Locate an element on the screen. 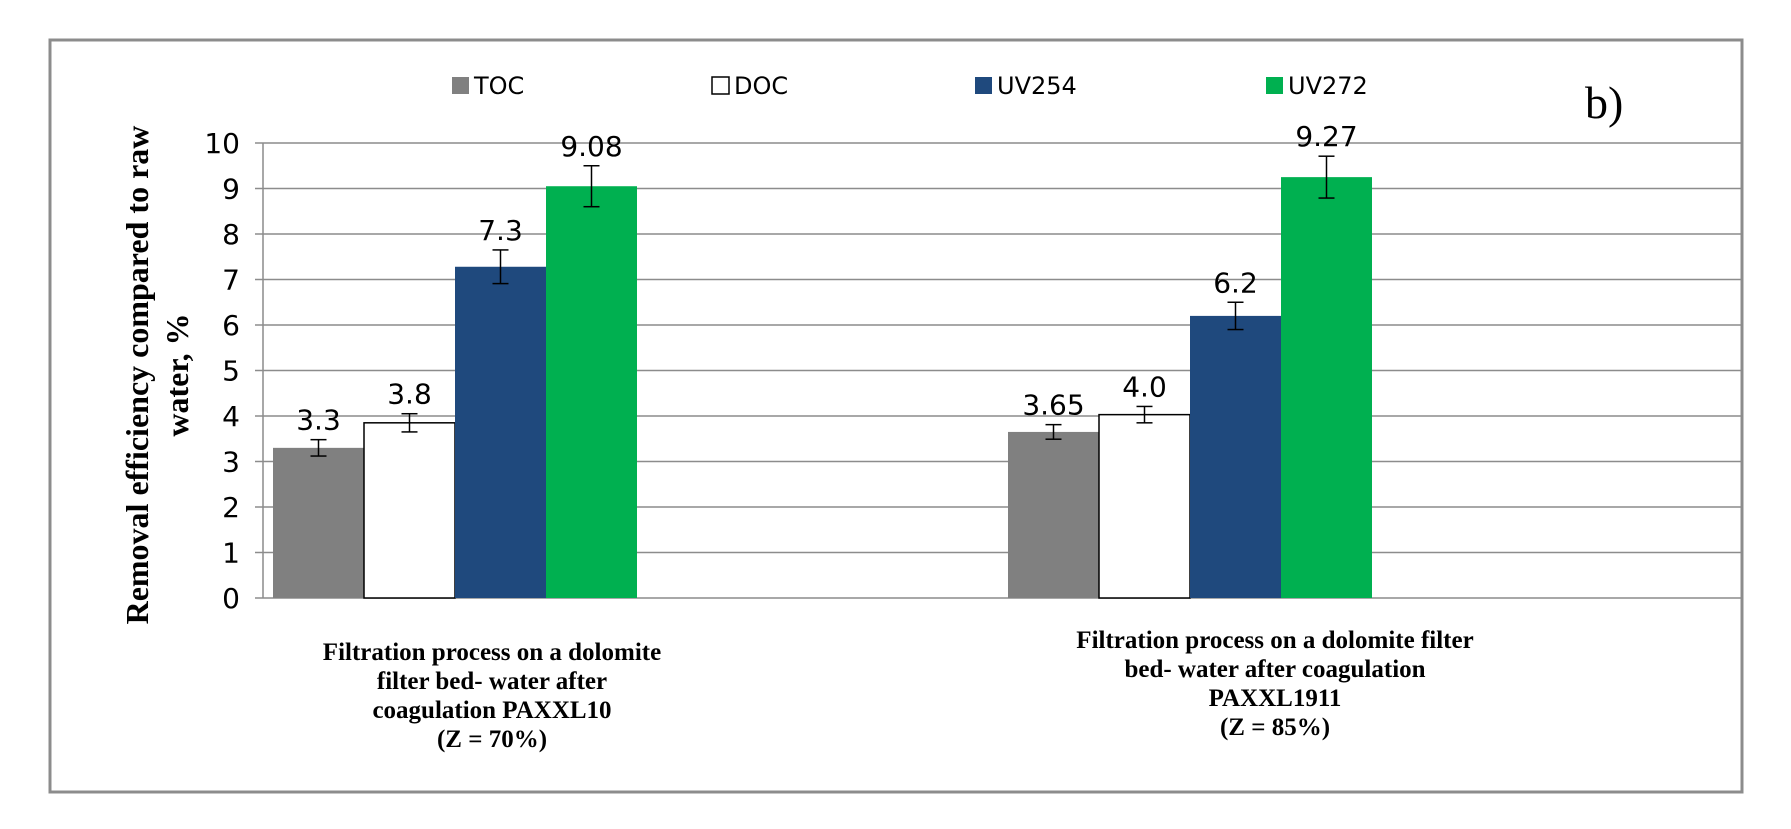  y-tick-label: 3 is located at coordinates (231, 462).